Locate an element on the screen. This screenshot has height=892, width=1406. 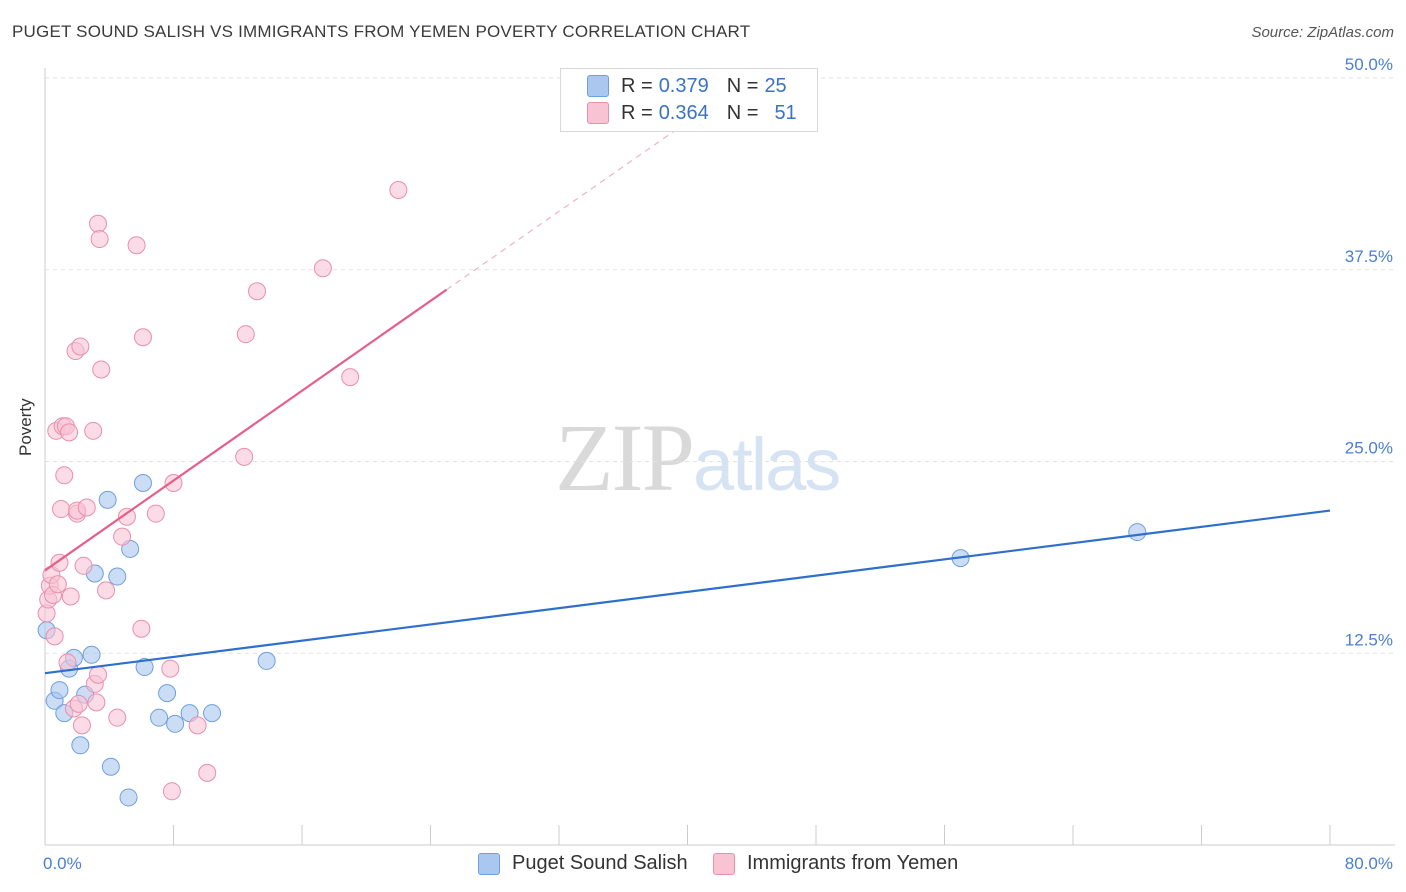
legend-r-value: 0.364 is located at coordinates (683, 112).